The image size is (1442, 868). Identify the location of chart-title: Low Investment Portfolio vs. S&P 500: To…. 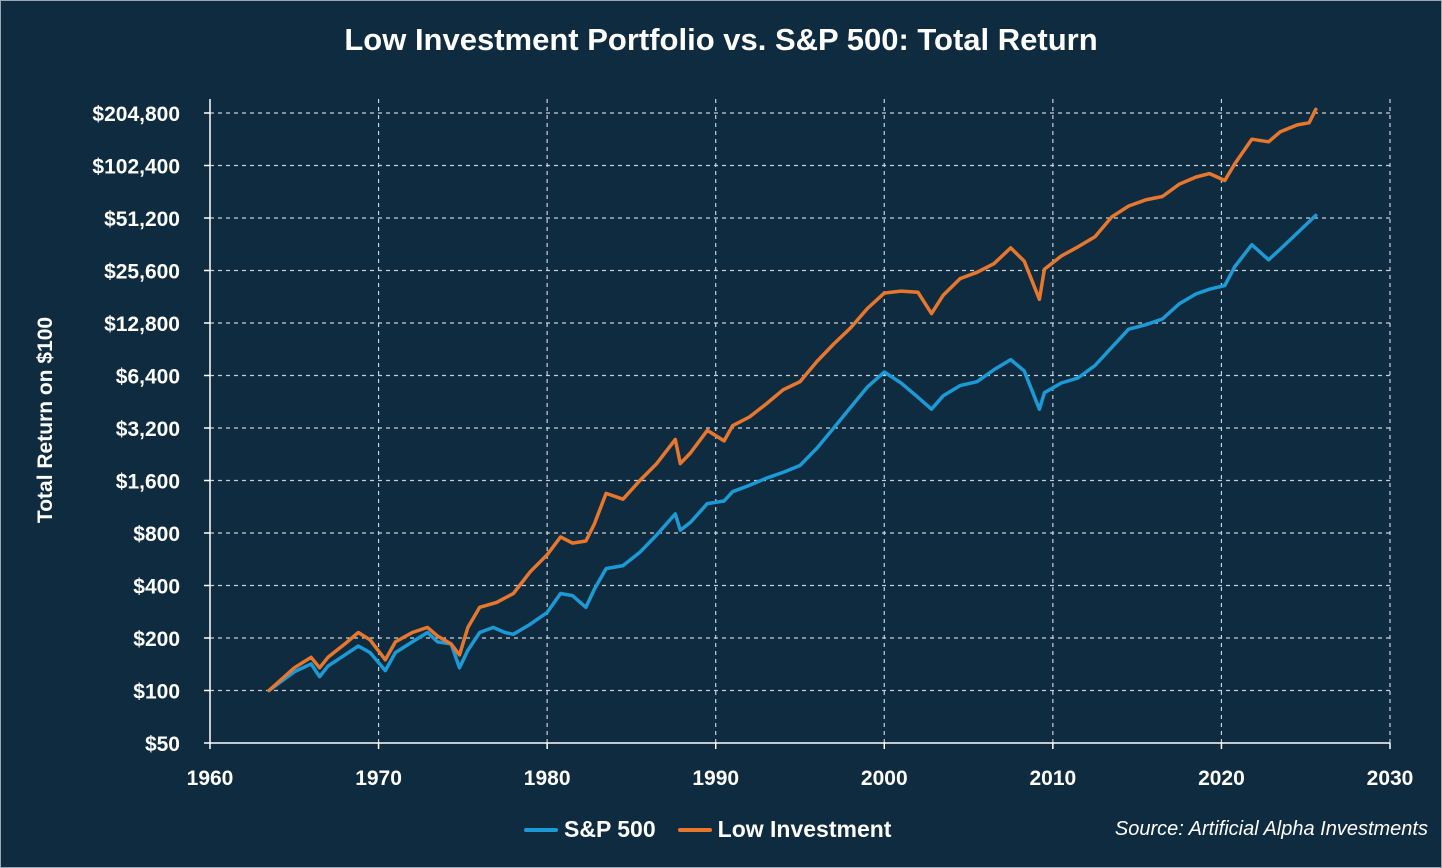
(721, 39).